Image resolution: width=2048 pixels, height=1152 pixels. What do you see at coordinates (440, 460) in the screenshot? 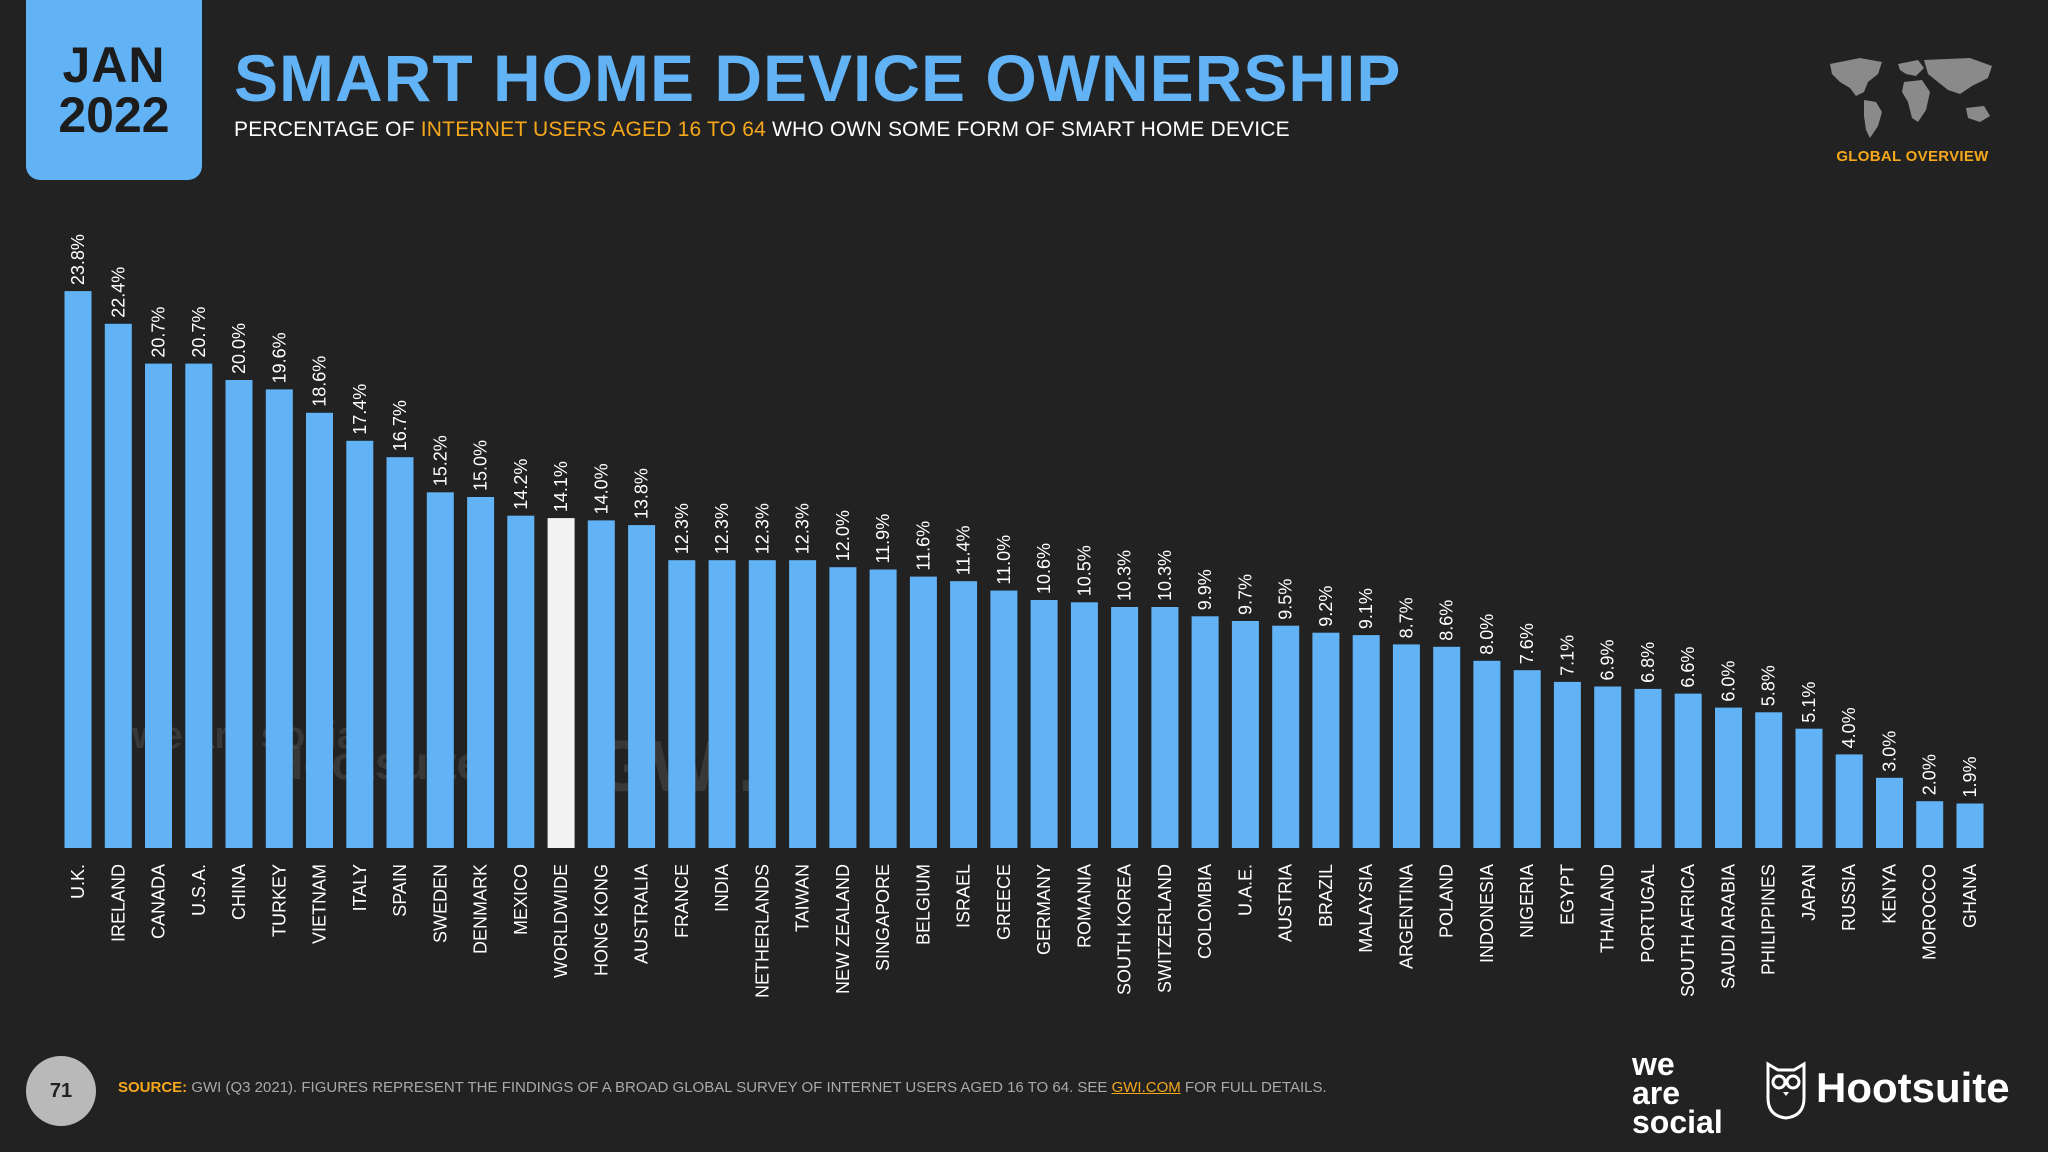
I see `value-label: 15.2%` at bounding box center [440, 460].